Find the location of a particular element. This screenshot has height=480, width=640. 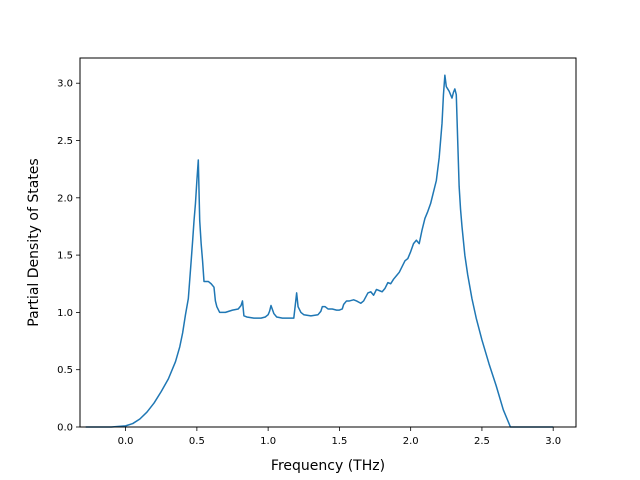

x-tick-label: 3.0 is located at coordinates (553, 441).